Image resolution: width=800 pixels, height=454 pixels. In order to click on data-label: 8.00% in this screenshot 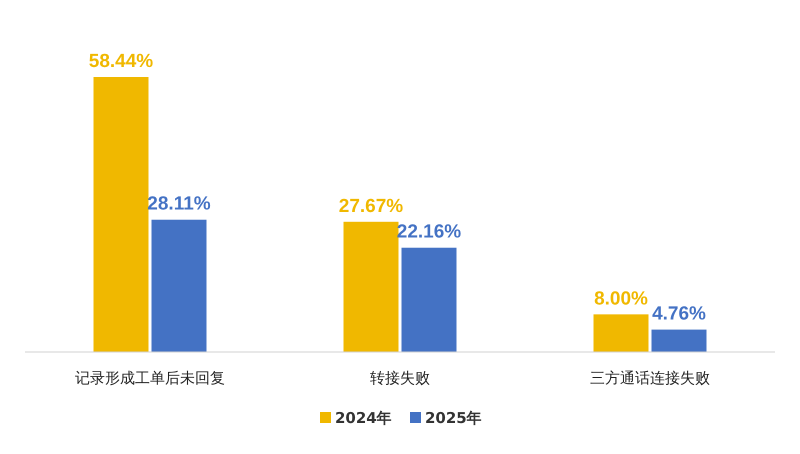, I will do `click(621, 299)`.